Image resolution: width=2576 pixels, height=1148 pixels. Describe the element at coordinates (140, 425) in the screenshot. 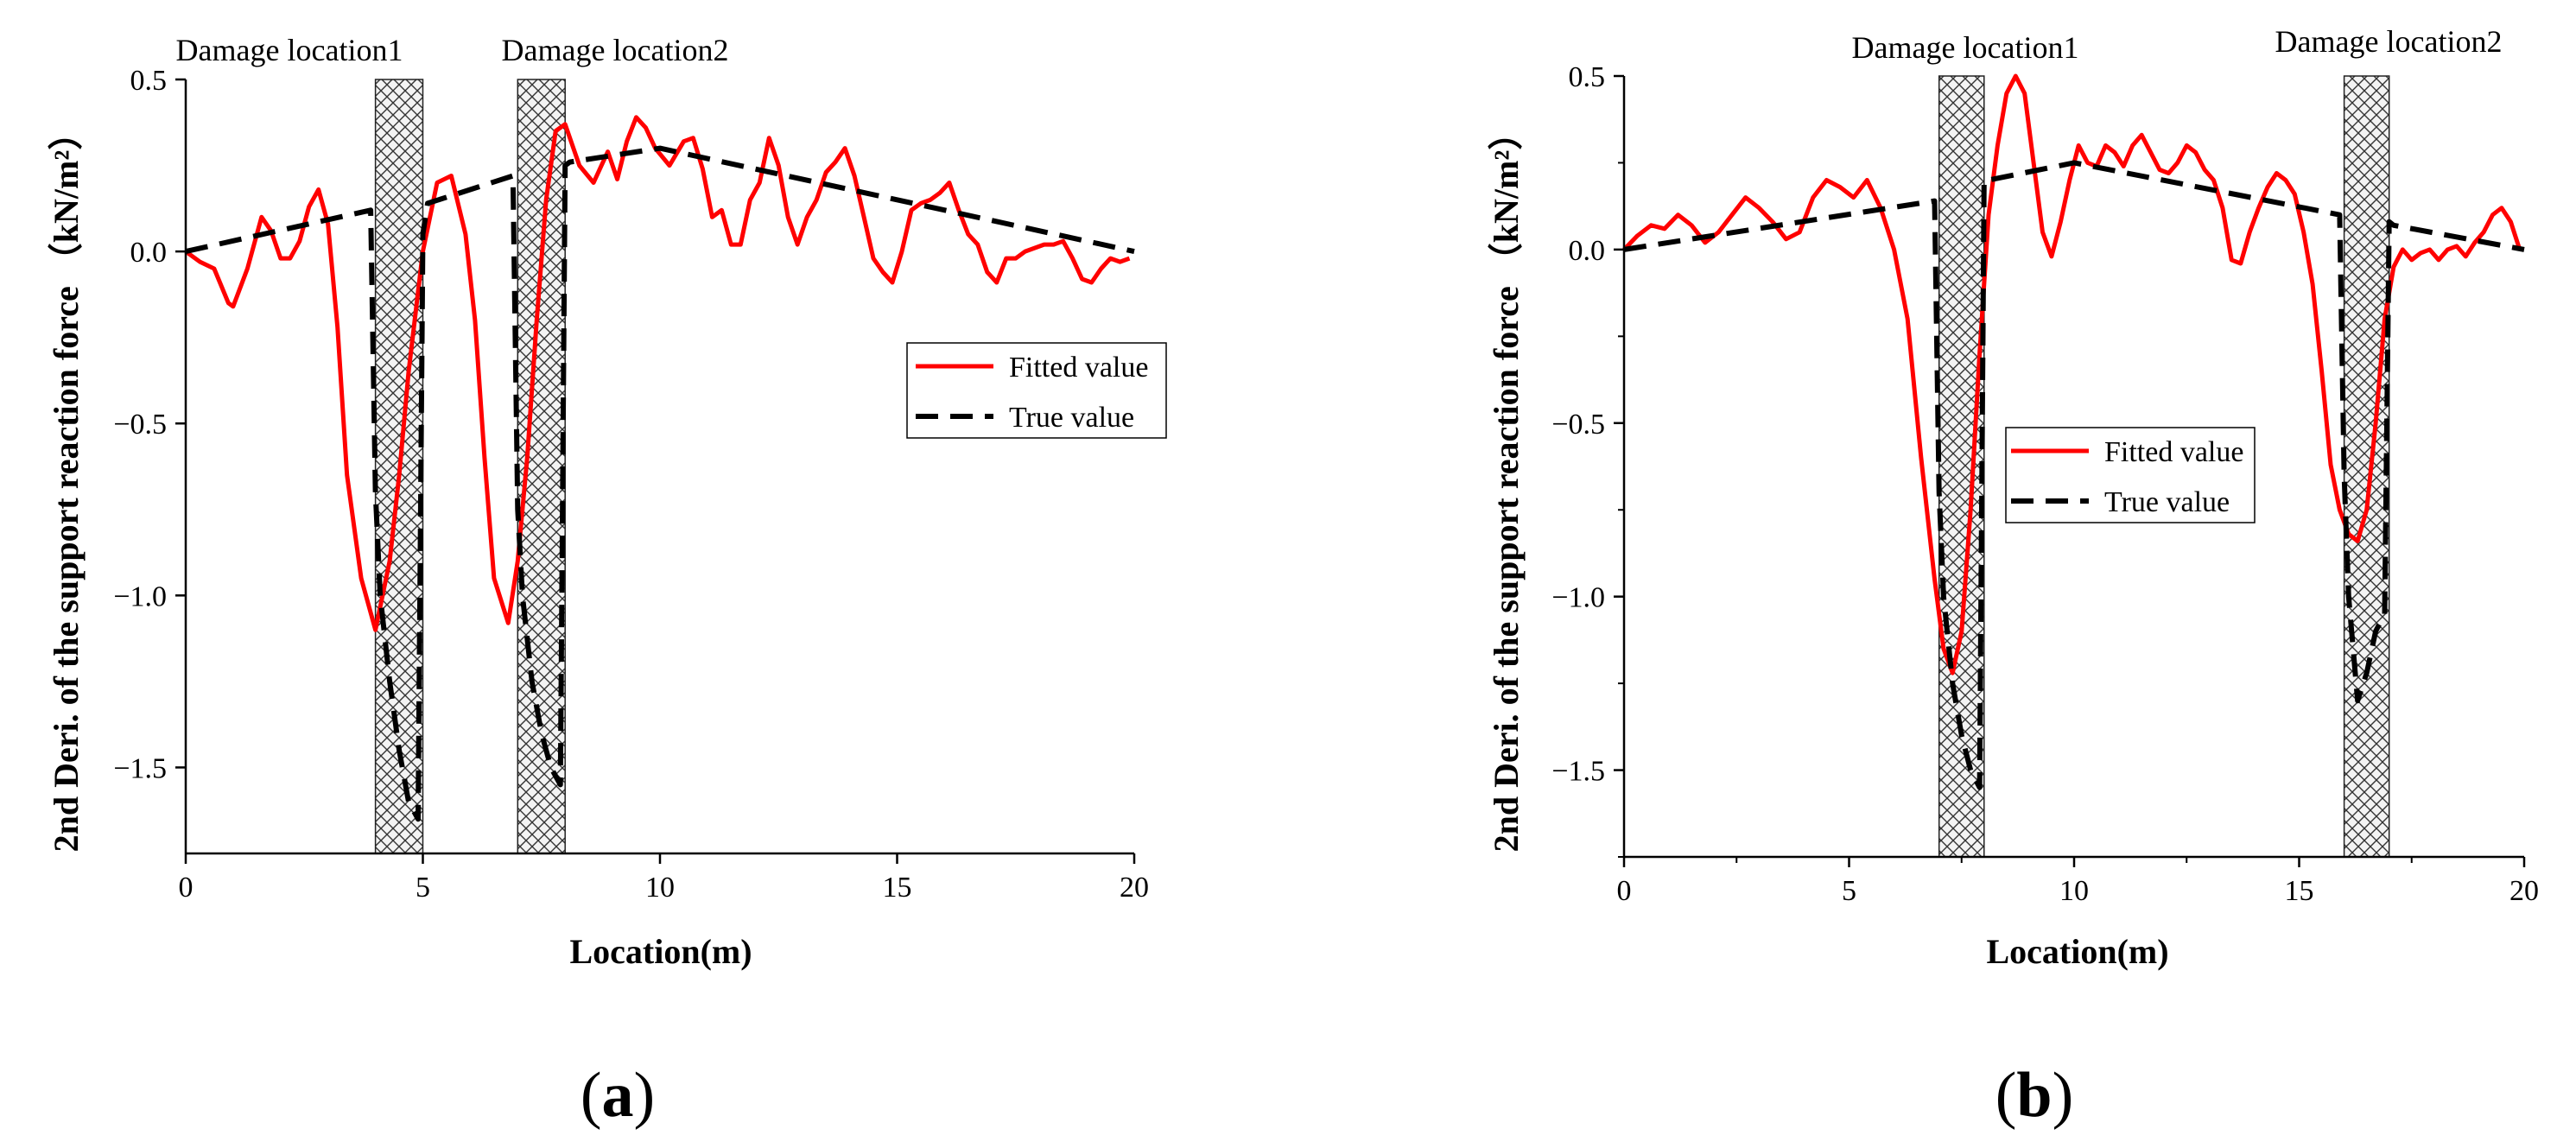

I see `y-tick-label-a: −0.5` at that location.